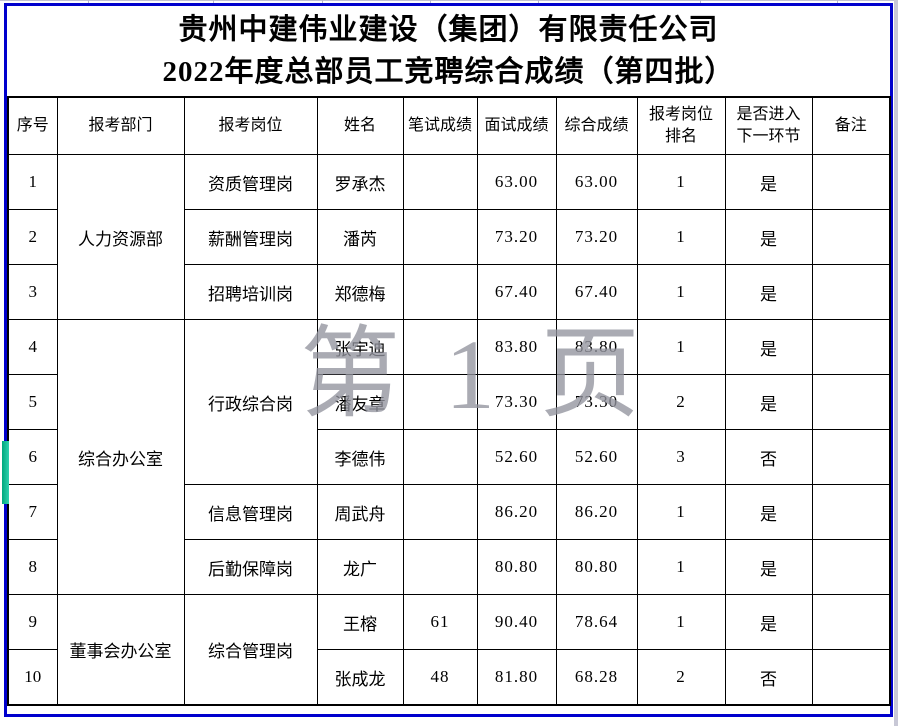 This screenshot has width=898, height=726. What do you see at coordinates (516, 125) in the screenshot?
I see `header-interview-score: 面试成绩` at bounding box center [516, 125].